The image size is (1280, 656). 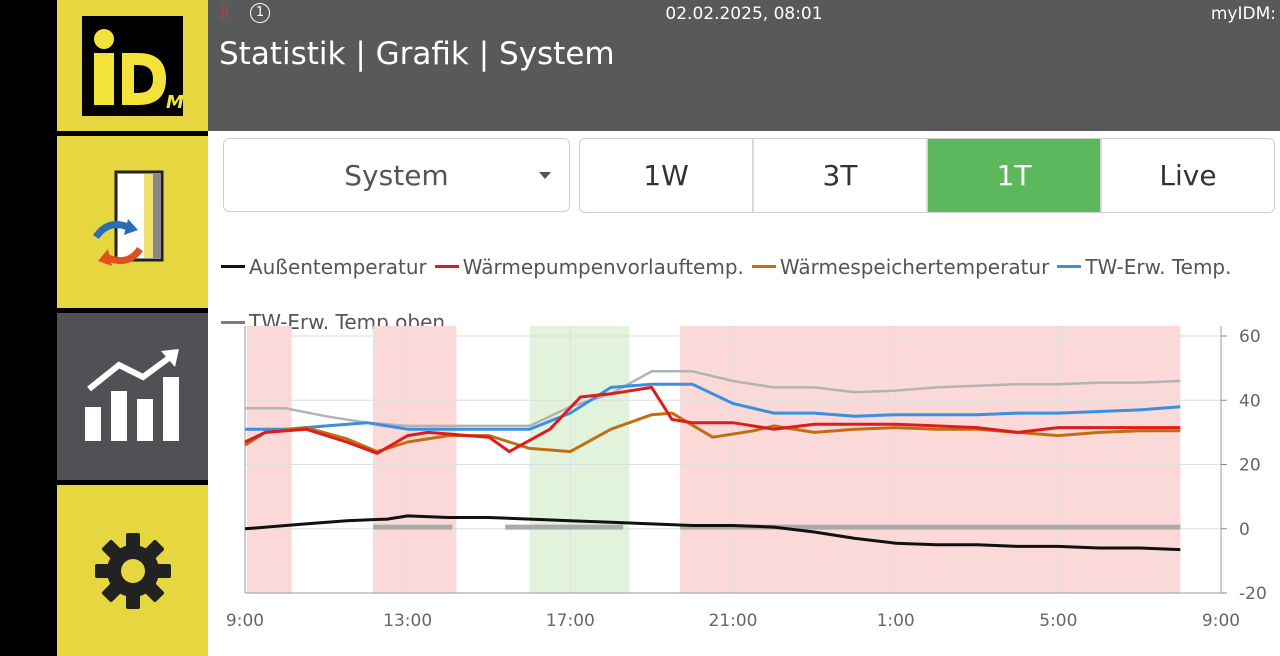 What do you see at coordinates (174, 102) in the screenshot?
I see `logo-sub-letter: M` at bounding box center [174, 102].